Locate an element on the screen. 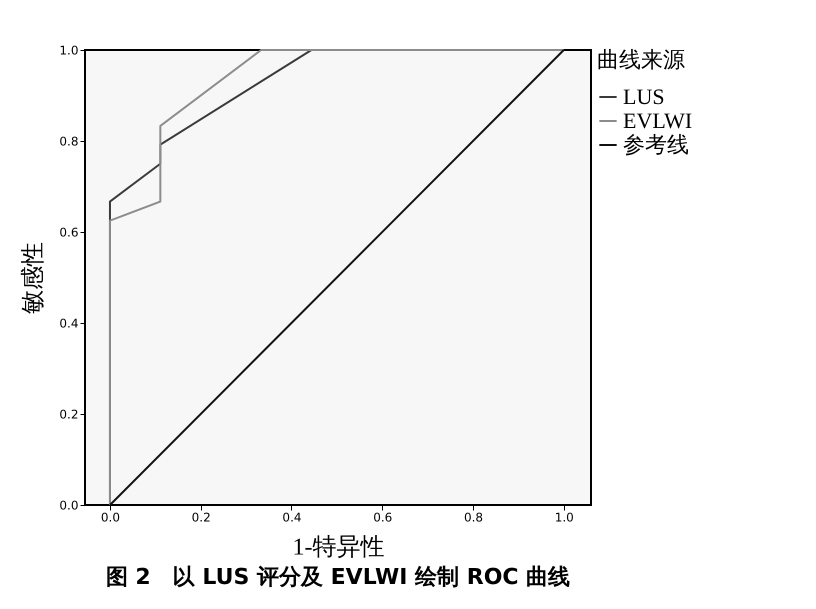  y-axis-title: 敏感性 is located at coordinates (33, 278).